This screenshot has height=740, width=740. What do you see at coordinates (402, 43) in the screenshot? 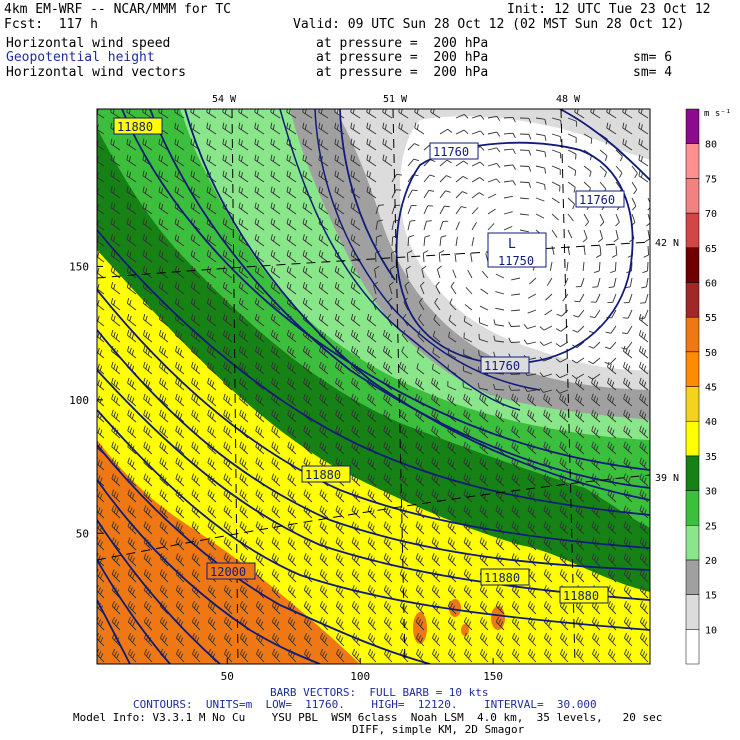
I see `field-1-level: at pressure = 200 hPa` at bounding box center [402, 43].